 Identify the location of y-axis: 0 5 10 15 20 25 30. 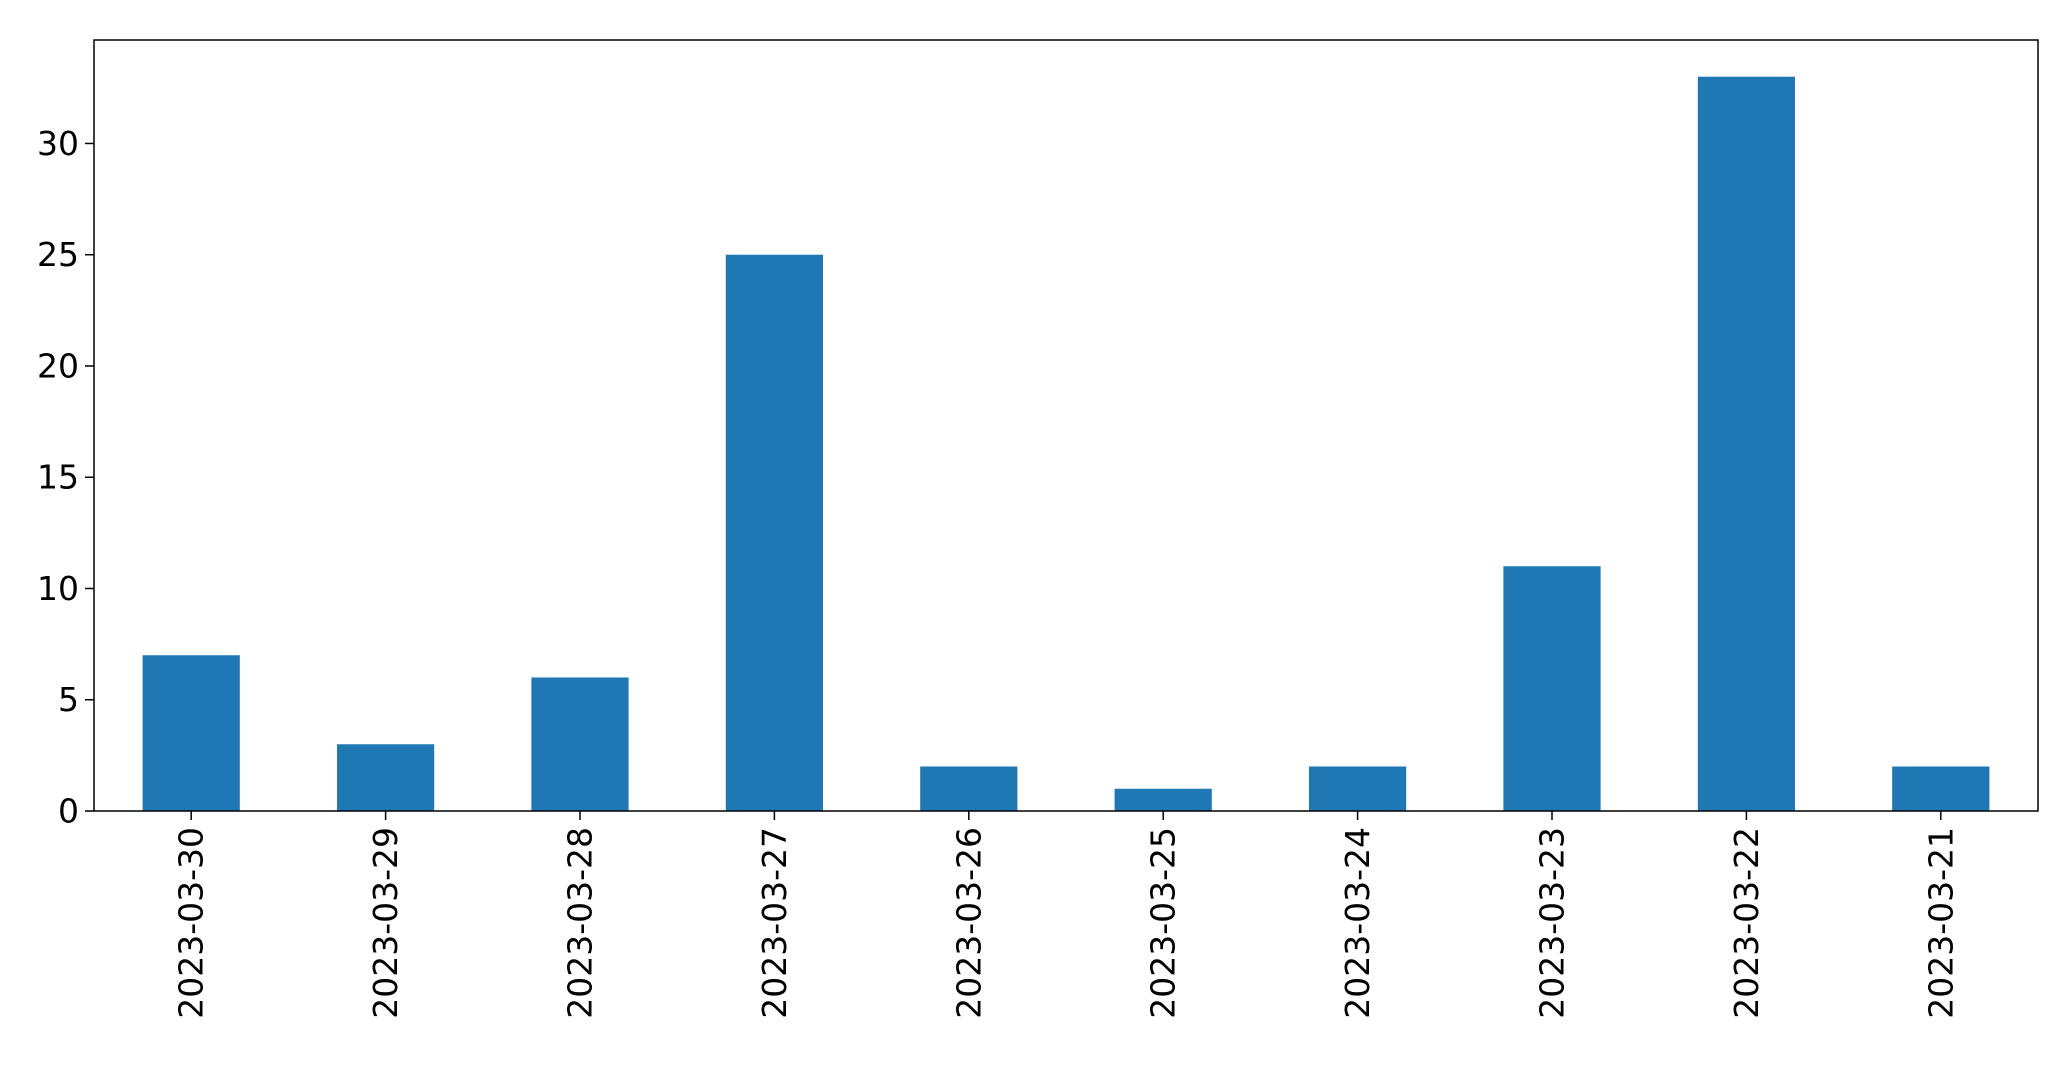
(65, 477).